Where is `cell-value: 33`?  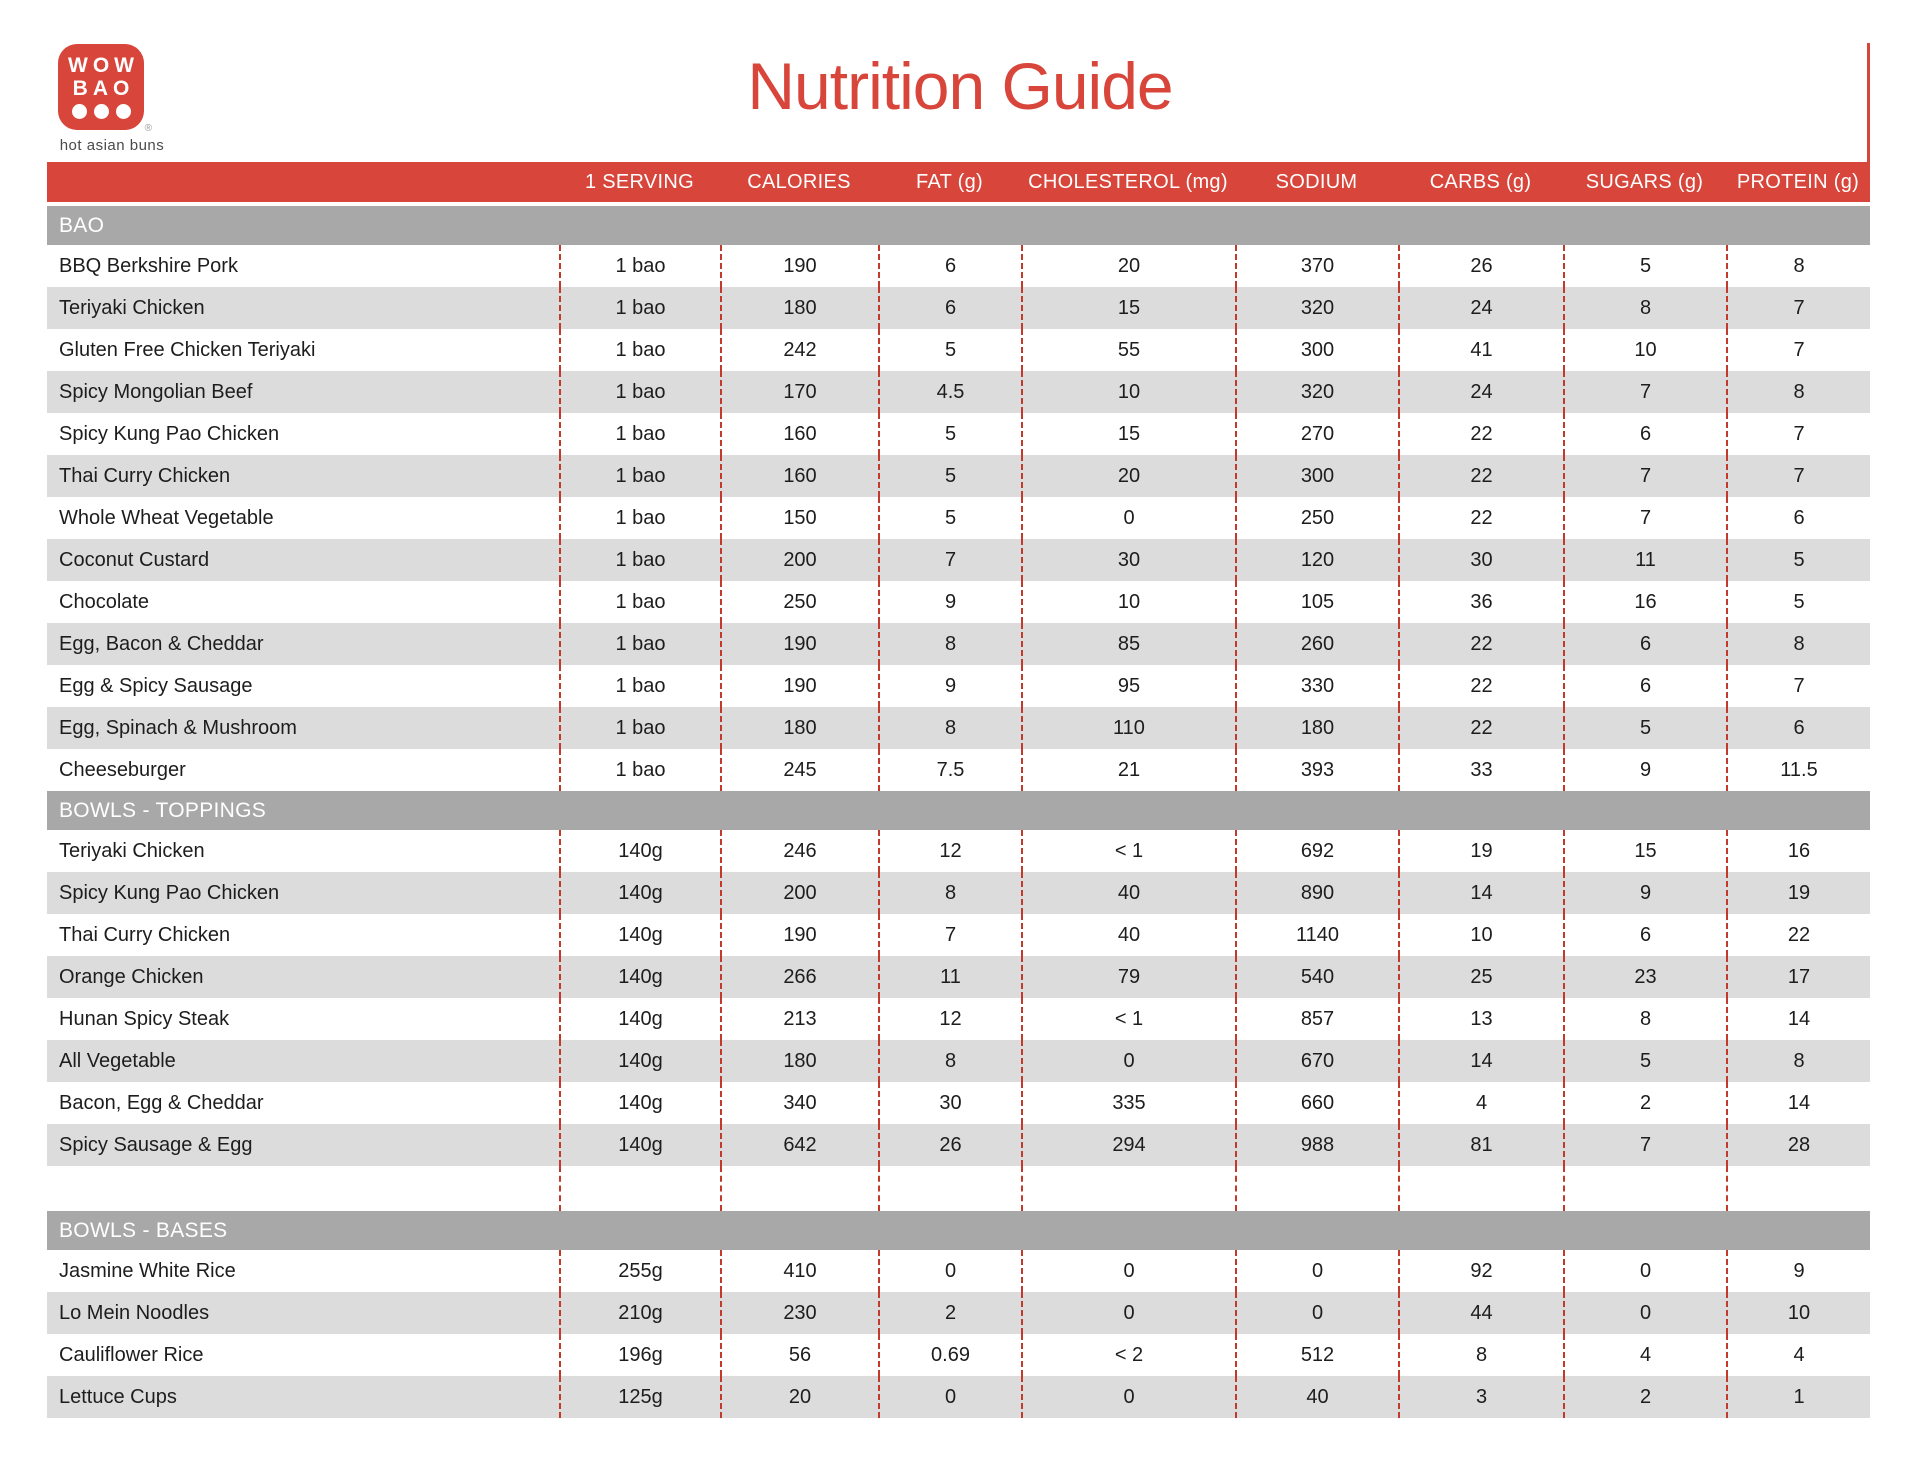 cell-value: 33 is located at coordinates (1480, 770).